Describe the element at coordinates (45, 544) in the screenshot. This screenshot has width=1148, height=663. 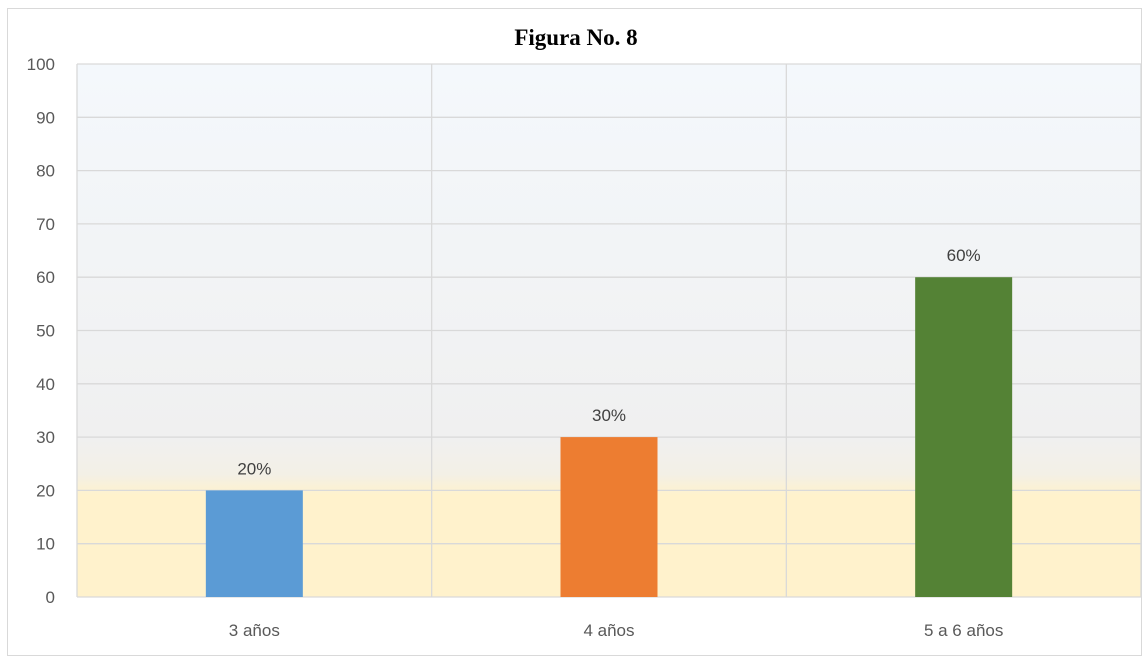
I see `y-tick-label: 10` at that location.